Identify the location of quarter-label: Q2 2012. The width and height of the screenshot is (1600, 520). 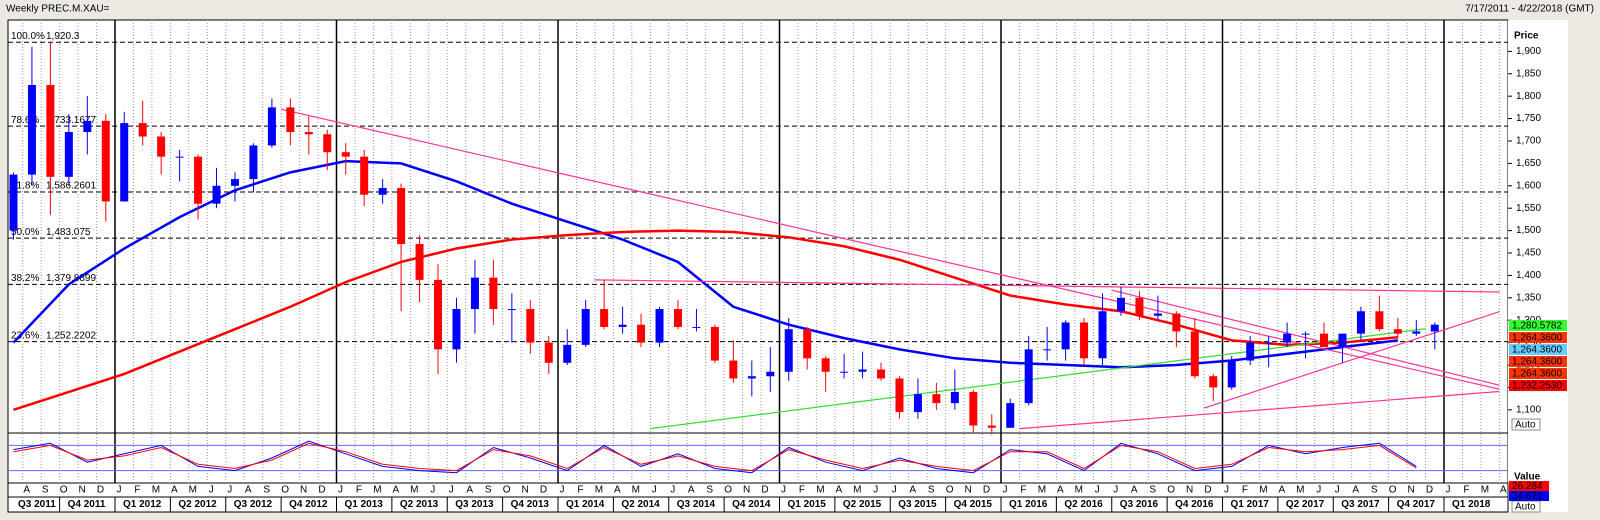
(197, 504).